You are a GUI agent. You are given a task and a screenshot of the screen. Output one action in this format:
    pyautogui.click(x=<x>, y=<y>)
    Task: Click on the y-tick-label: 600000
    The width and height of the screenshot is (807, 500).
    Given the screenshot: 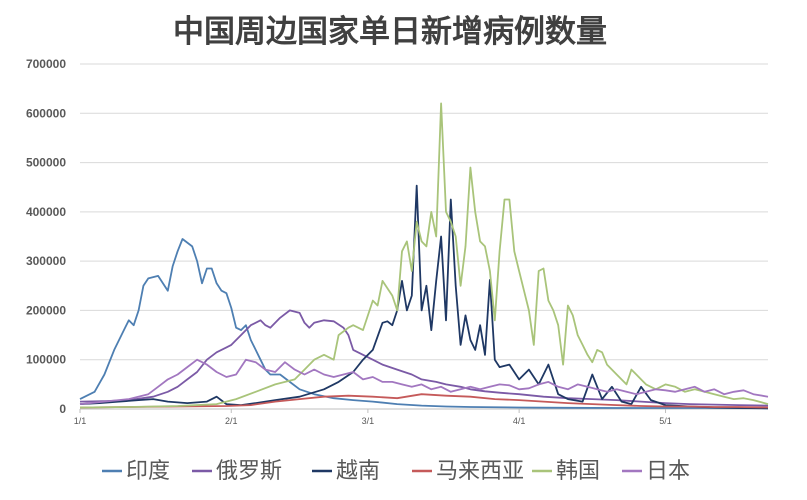 What is the action you would take?
    pyautogui.click(x=46, y=113)
    